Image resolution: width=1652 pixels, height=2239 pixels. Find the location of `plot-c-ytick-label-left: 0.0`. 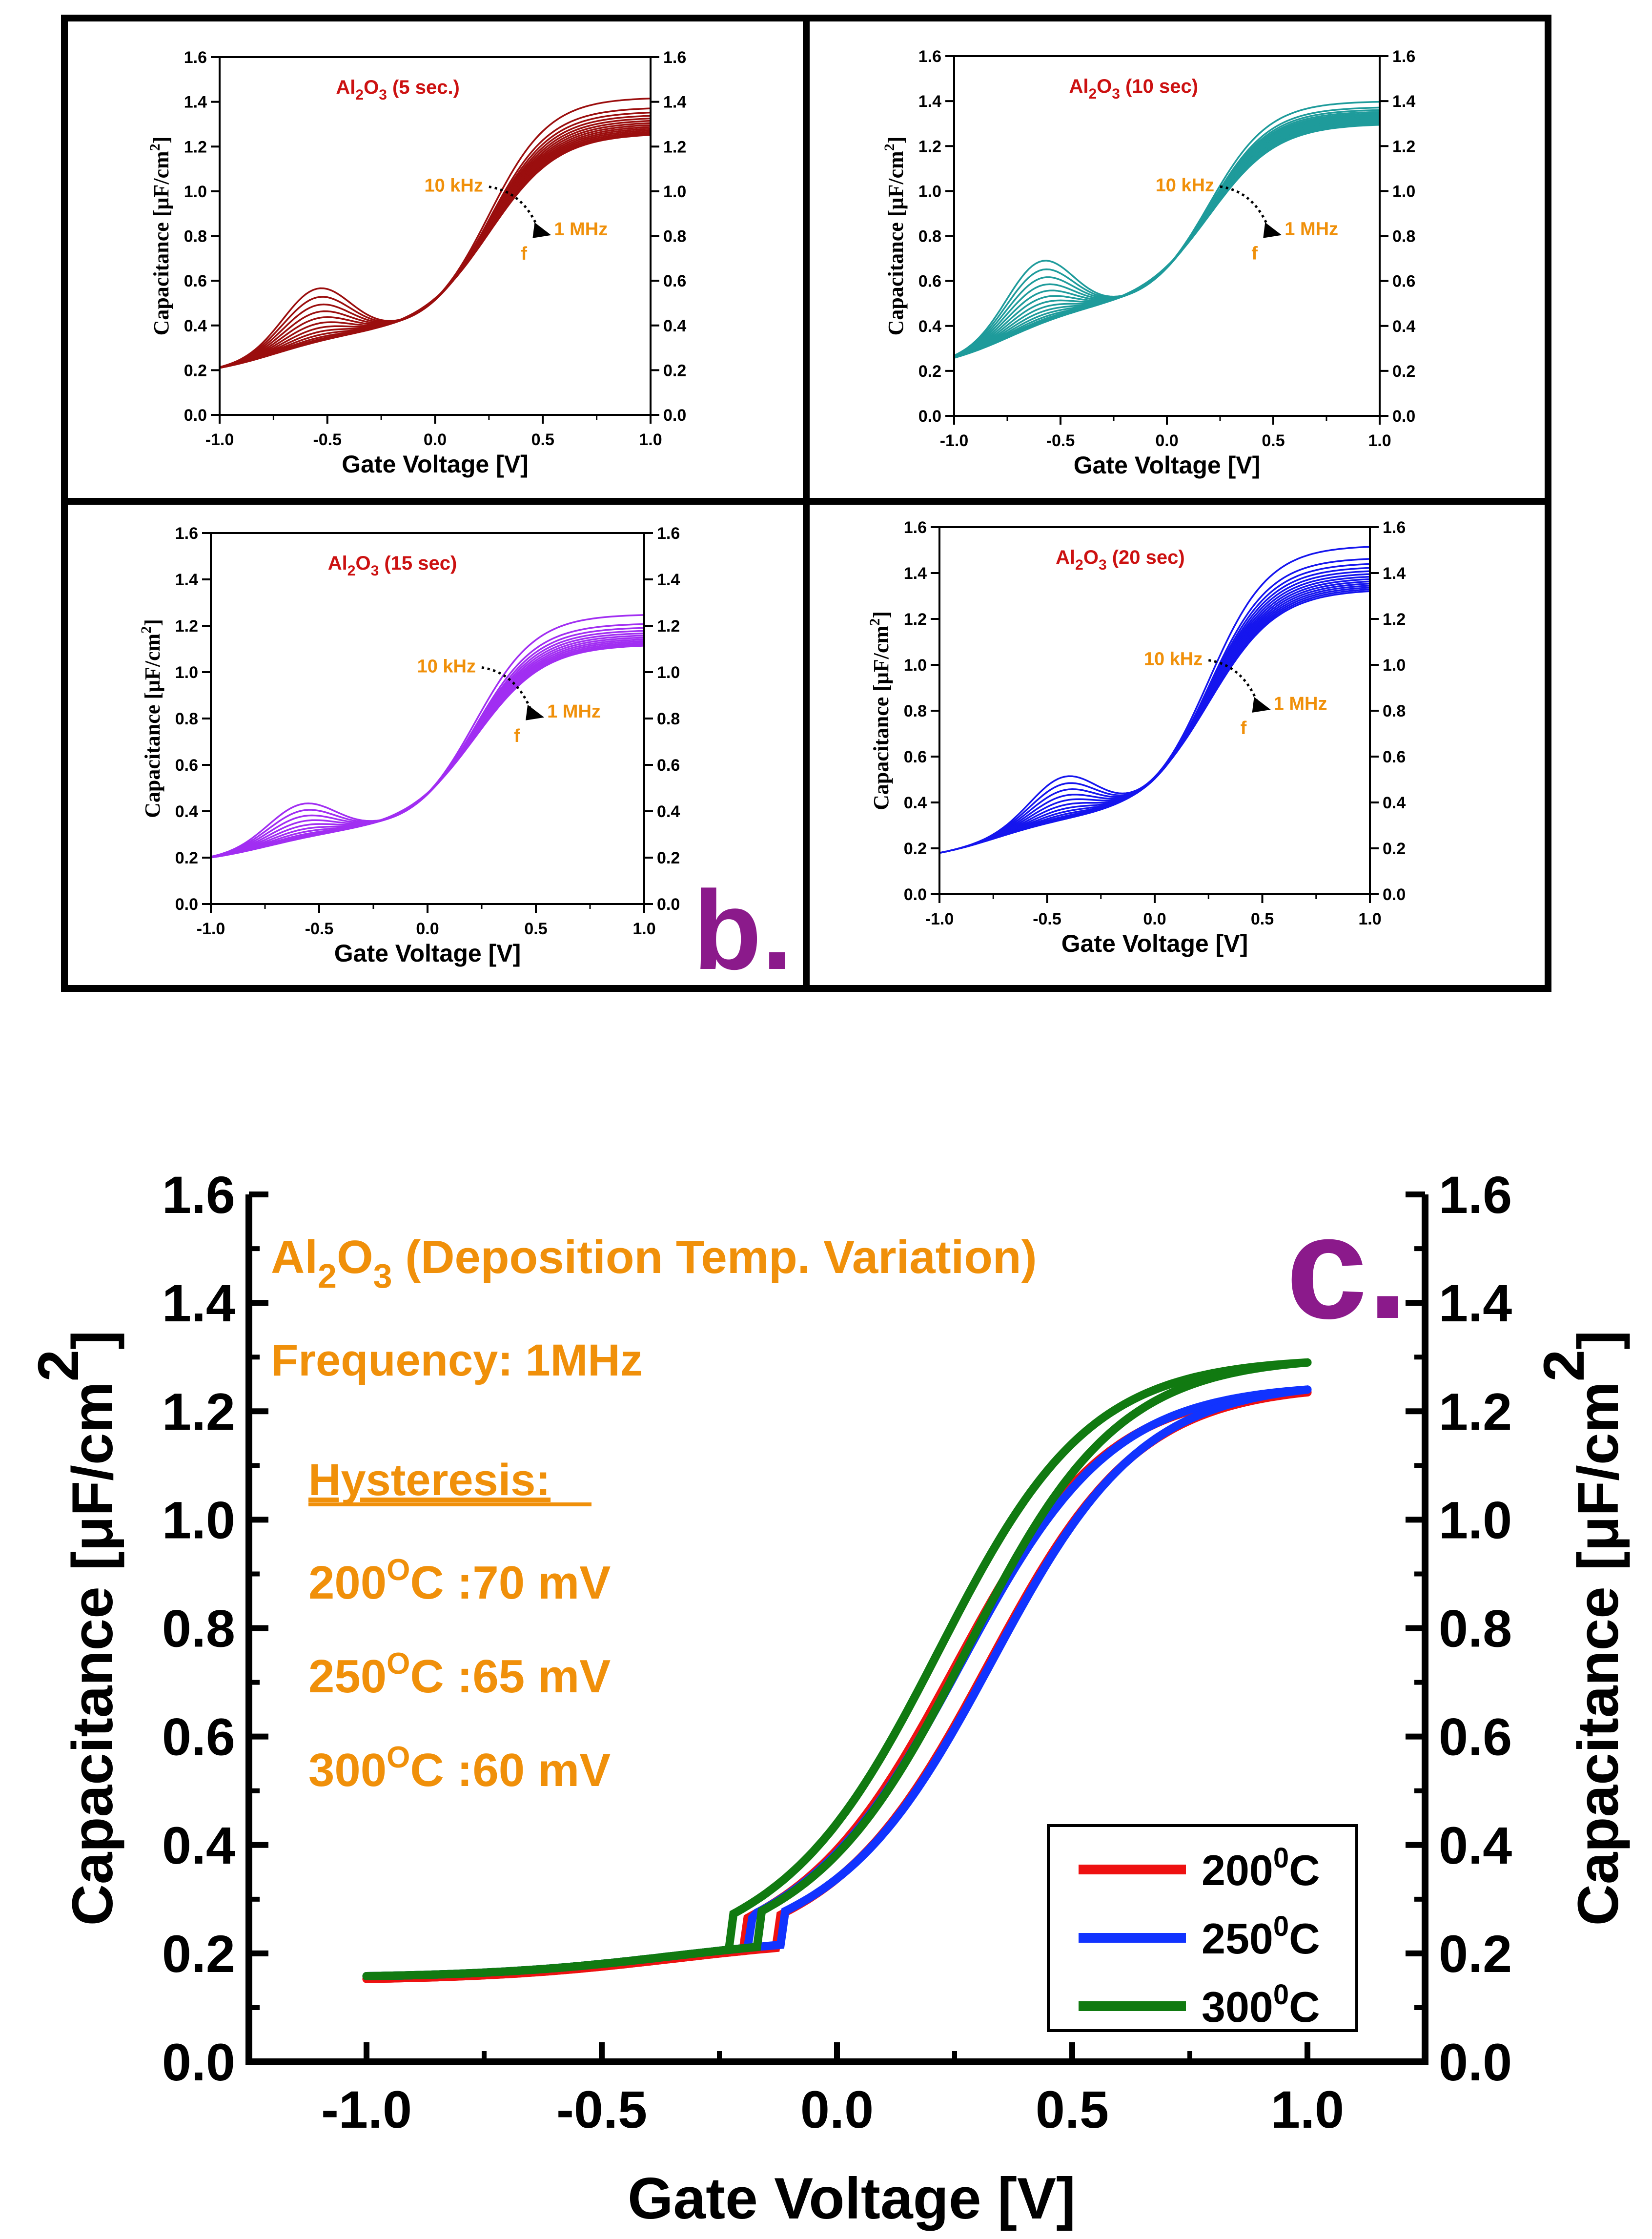

plot-c-ytick-label-left: 0.0 is located at coordinates (198, 2062).